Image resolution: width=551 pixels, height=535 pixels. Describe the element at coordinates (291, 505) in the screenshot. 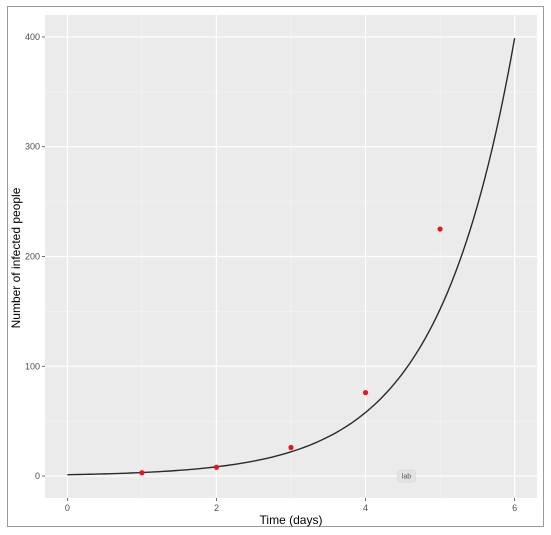

I see `x-axis-ticks: 0 2 4 6` at that location.